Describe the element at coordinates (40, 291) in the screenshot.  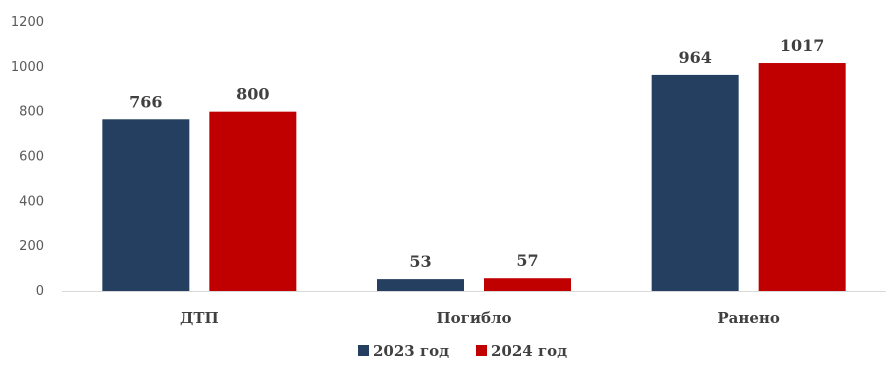
I see `y-tick-label: 0` at that location.